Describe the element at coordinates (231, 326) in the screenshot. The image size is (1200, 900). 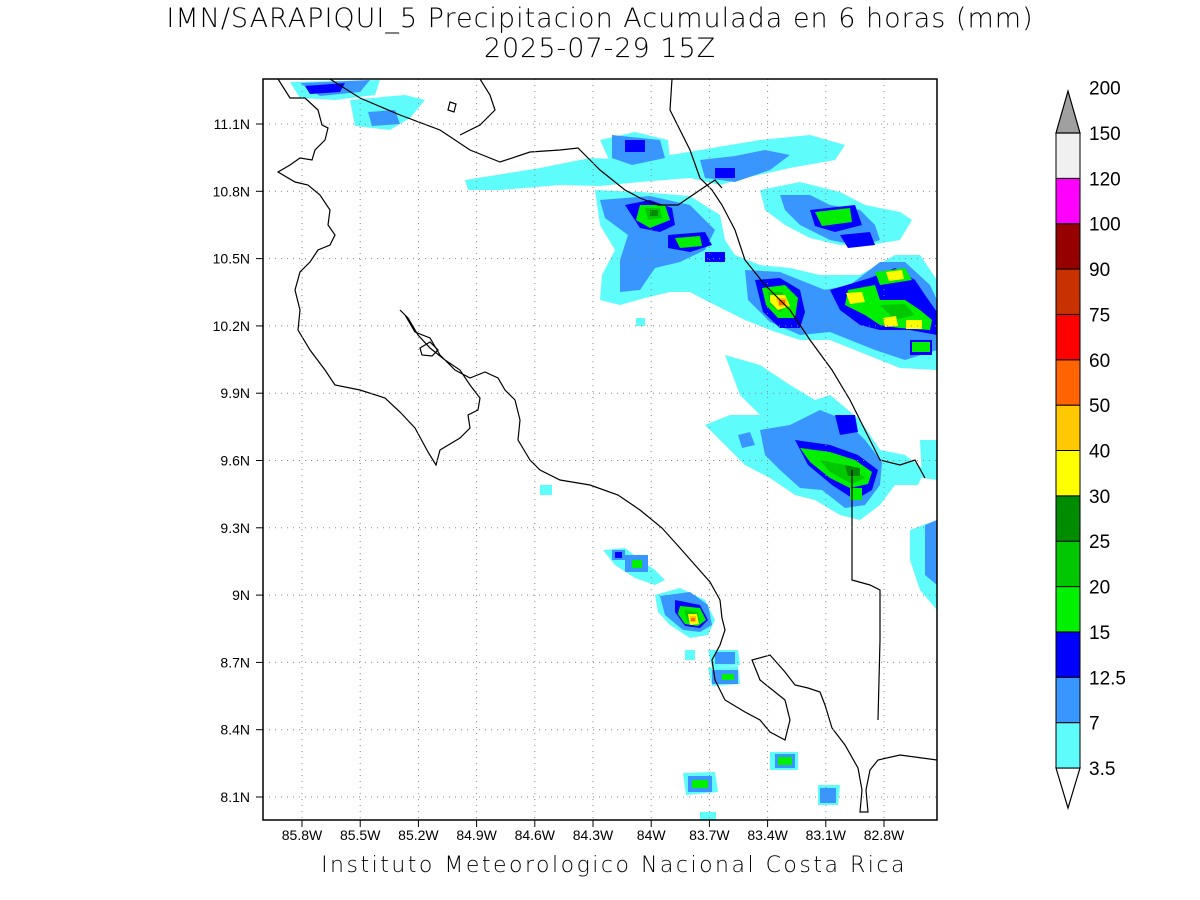
I see `lat-tick-label: 10.2N` at that location.